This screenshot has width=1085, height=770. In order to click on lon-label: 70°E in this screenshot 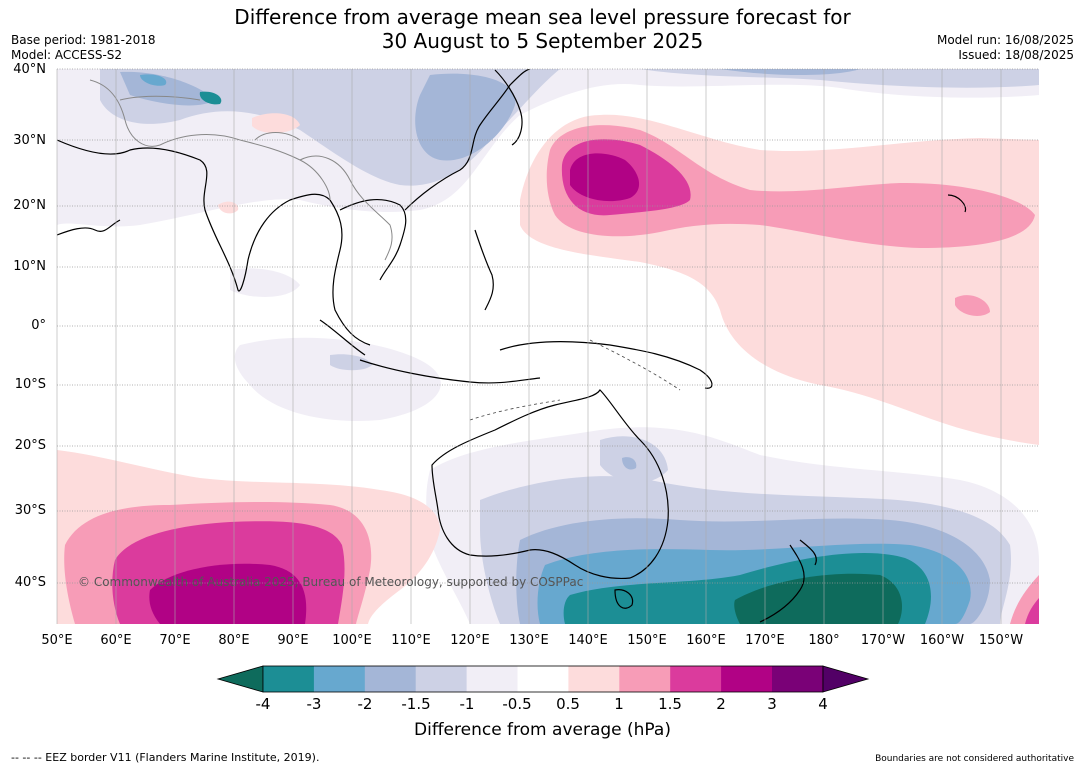, I will do `click(175, 640)`.